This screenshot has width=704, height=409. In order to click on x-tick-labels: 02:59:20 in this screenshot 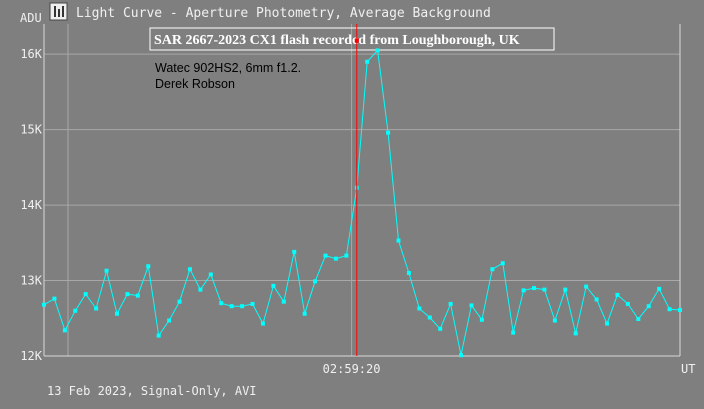, I will do `click(352, 369)`.